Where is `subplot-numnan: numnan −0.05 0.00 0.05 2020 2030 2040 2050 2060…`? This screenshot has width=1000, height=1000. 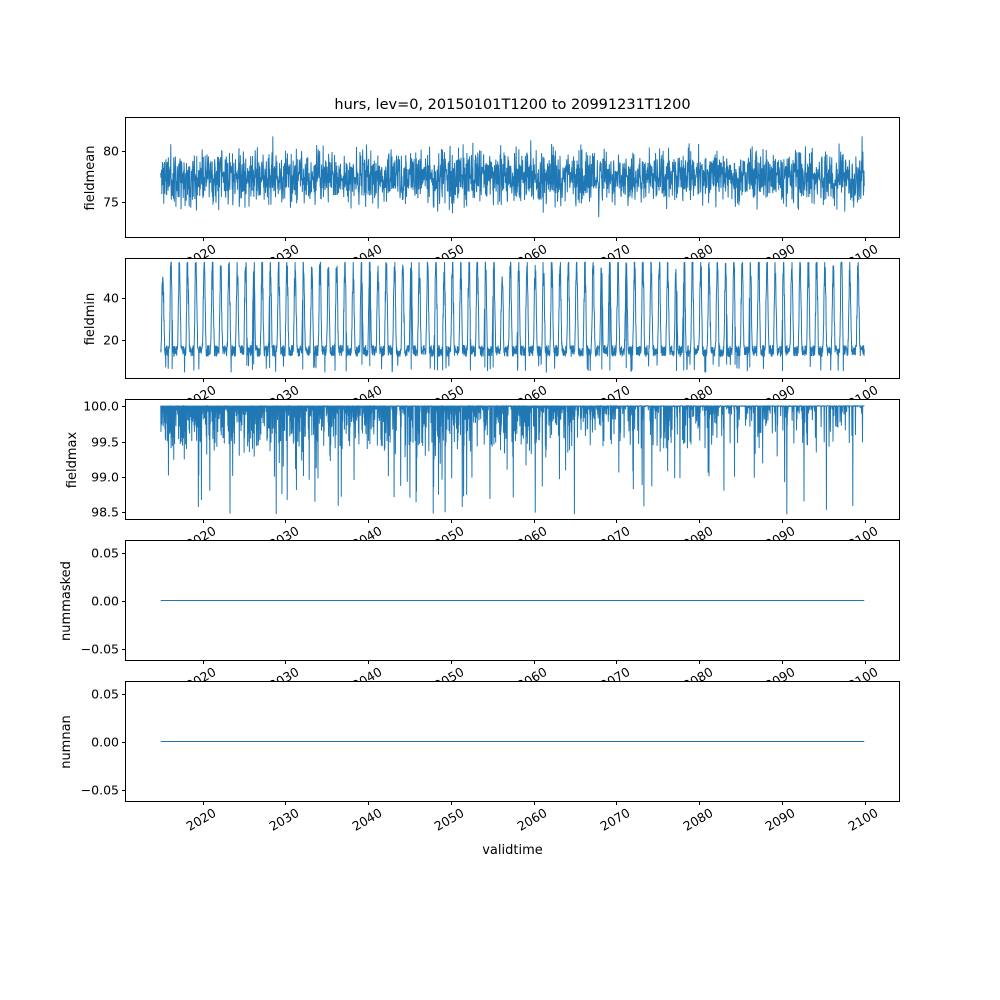 subplot-numnan: numnan −0.05 0.00 0.05 2020 2030 2040 2050 2060… is located at coordinates (479, 757).